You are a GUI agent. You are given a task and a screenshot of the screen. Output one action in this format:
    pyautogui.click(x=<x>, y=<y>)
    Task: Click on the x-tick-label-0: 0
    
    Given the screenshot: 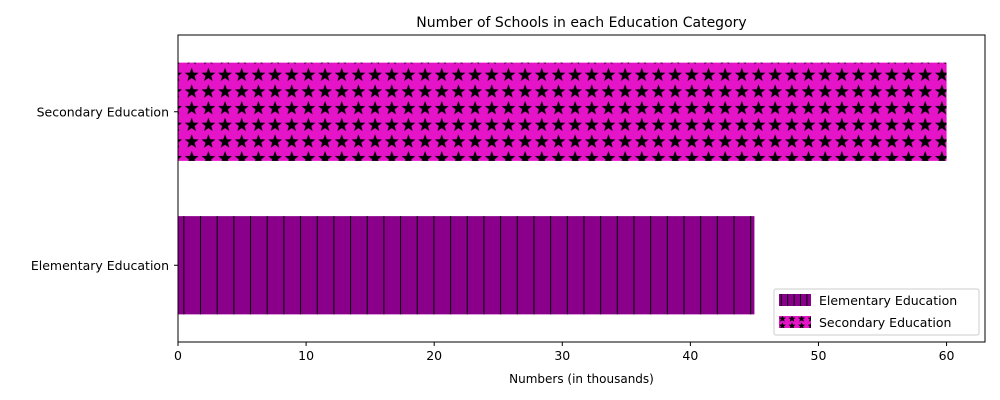 What is the action you would take?
    pyautogui.click(x=178, y=355)
    